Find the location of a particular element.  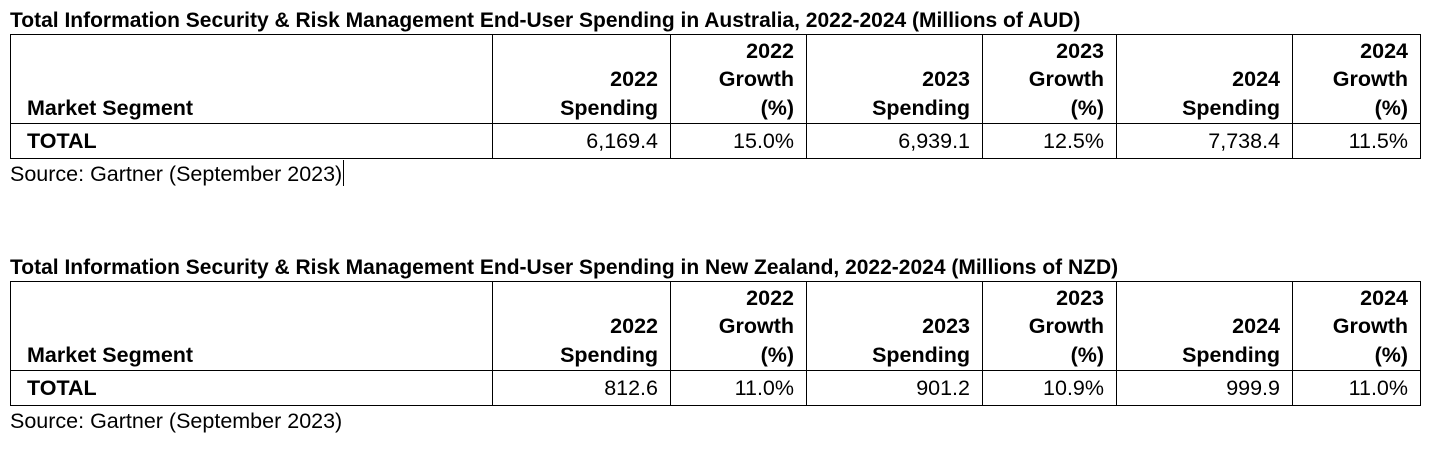

cell-2024-spending: 7,738.4 is located at coordinates (1204, 141).